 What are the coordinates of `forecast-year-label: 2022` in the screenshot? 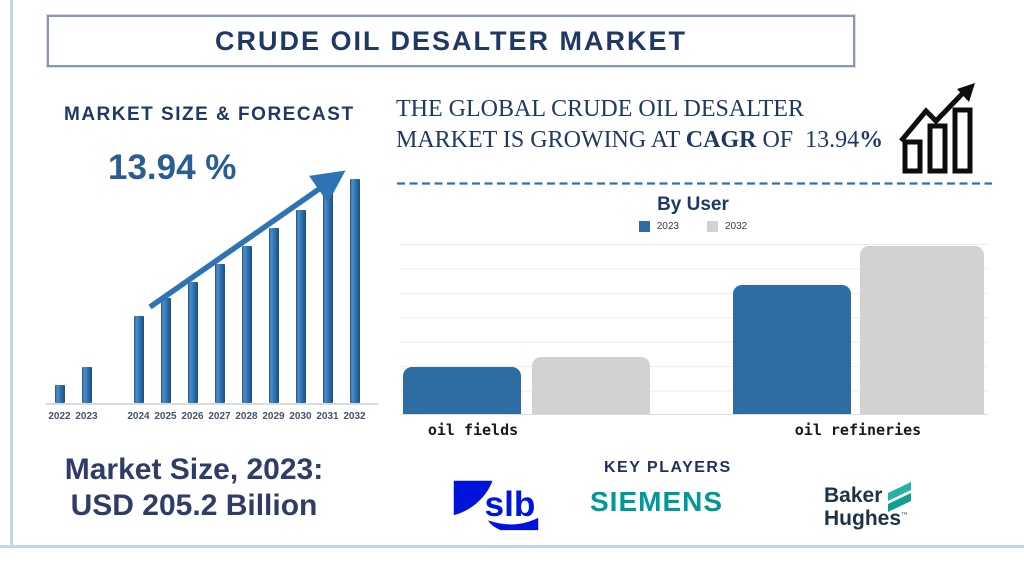 It's located at (59, 416).